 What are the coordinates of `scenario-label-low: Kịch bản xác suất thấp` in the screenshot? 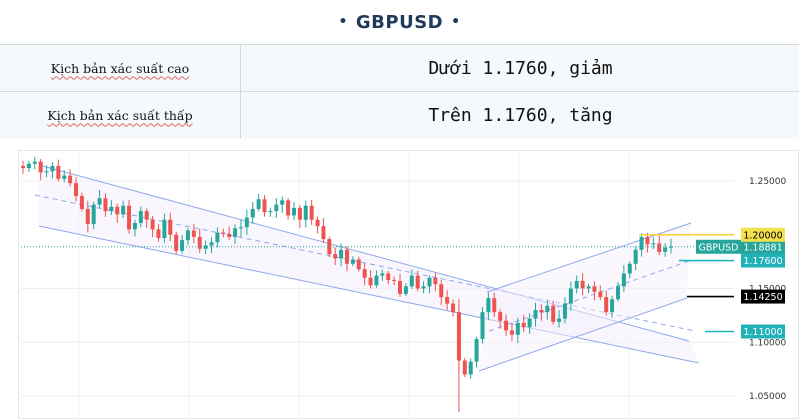 It's located at (120, 115).